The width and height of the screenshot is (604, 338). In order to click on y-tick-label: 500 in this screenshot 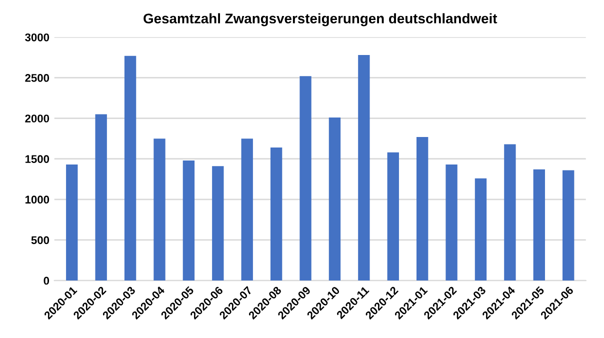, I will do `click(40, 240)`.